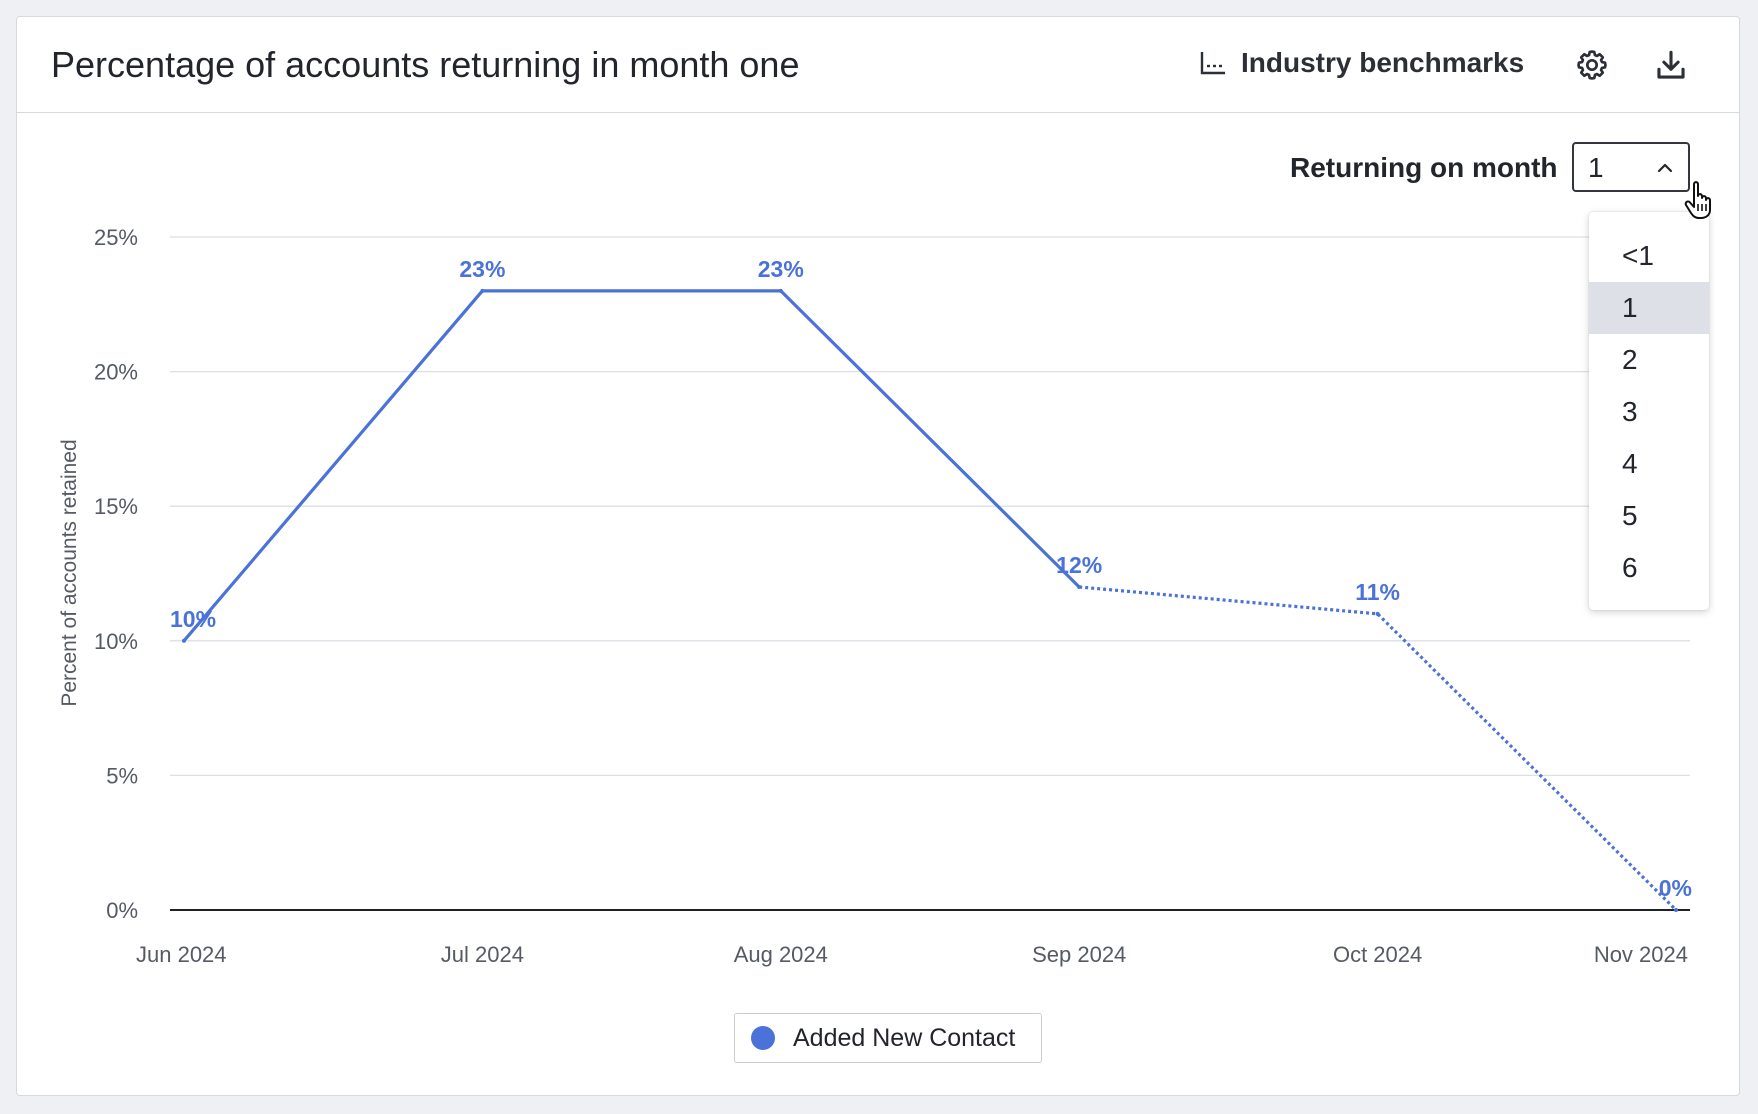  I want to click on x-tick-label: Aug 2024, so click(781, 954).